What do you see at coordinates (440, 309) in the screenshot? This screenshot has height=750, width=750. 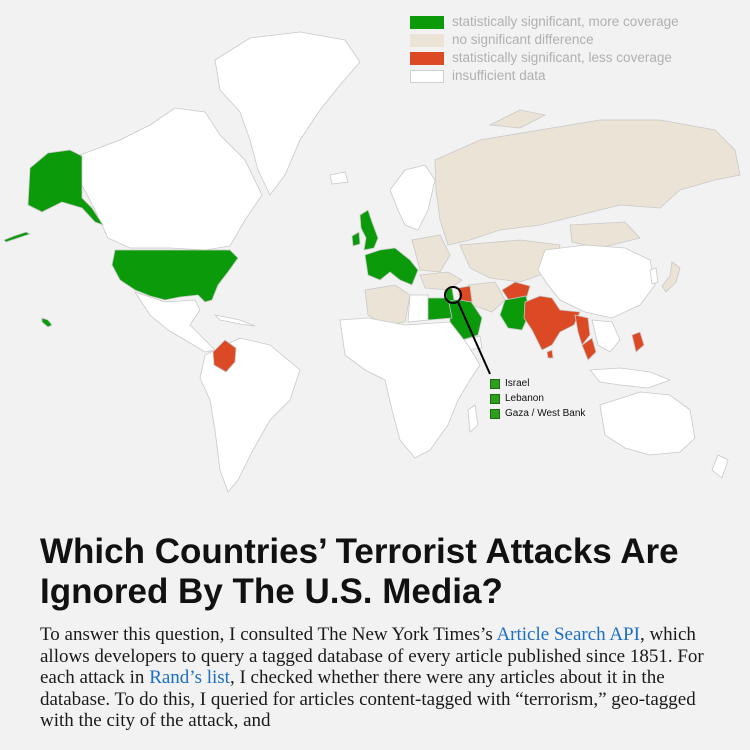 I see `egypt-shape` at bounding box center [440, 309].